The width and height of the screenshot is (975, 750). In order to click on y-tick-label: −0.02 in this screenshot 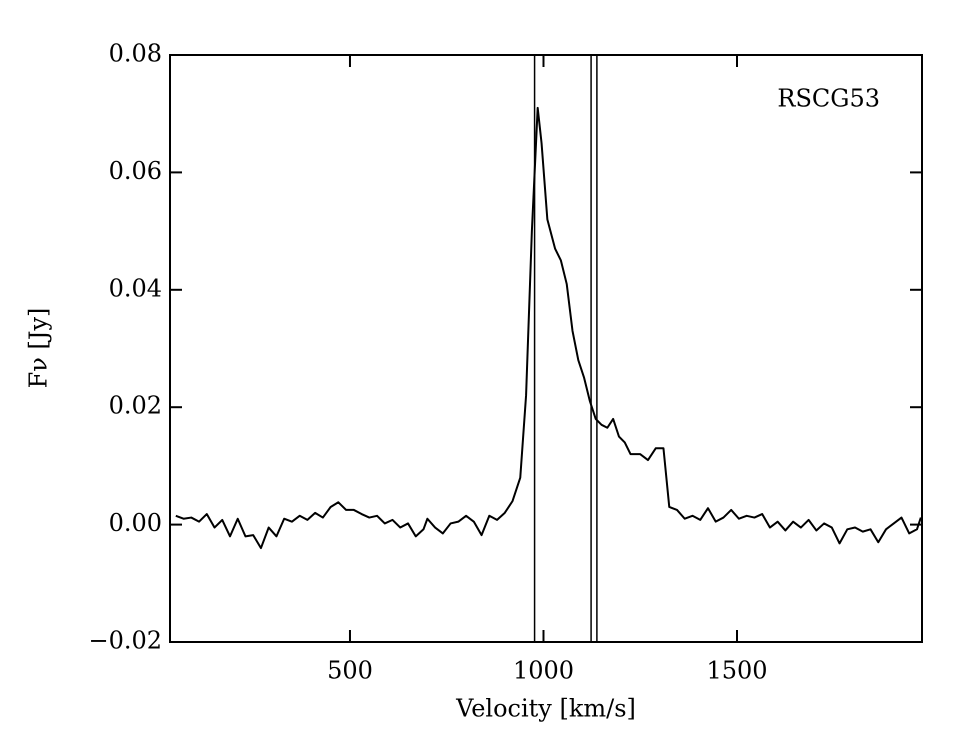, I will do `click(125, 641)`.